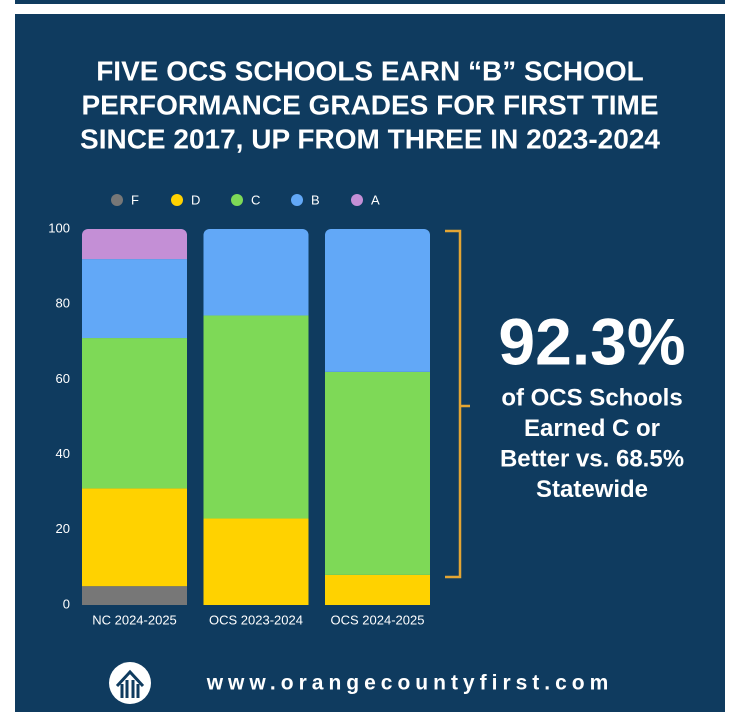 This screenshot has width=730, height=716. Describe the element at coordinates (134, 619) in the screenshot. I see `x-tick-label: NC 2024-2025` at that location.